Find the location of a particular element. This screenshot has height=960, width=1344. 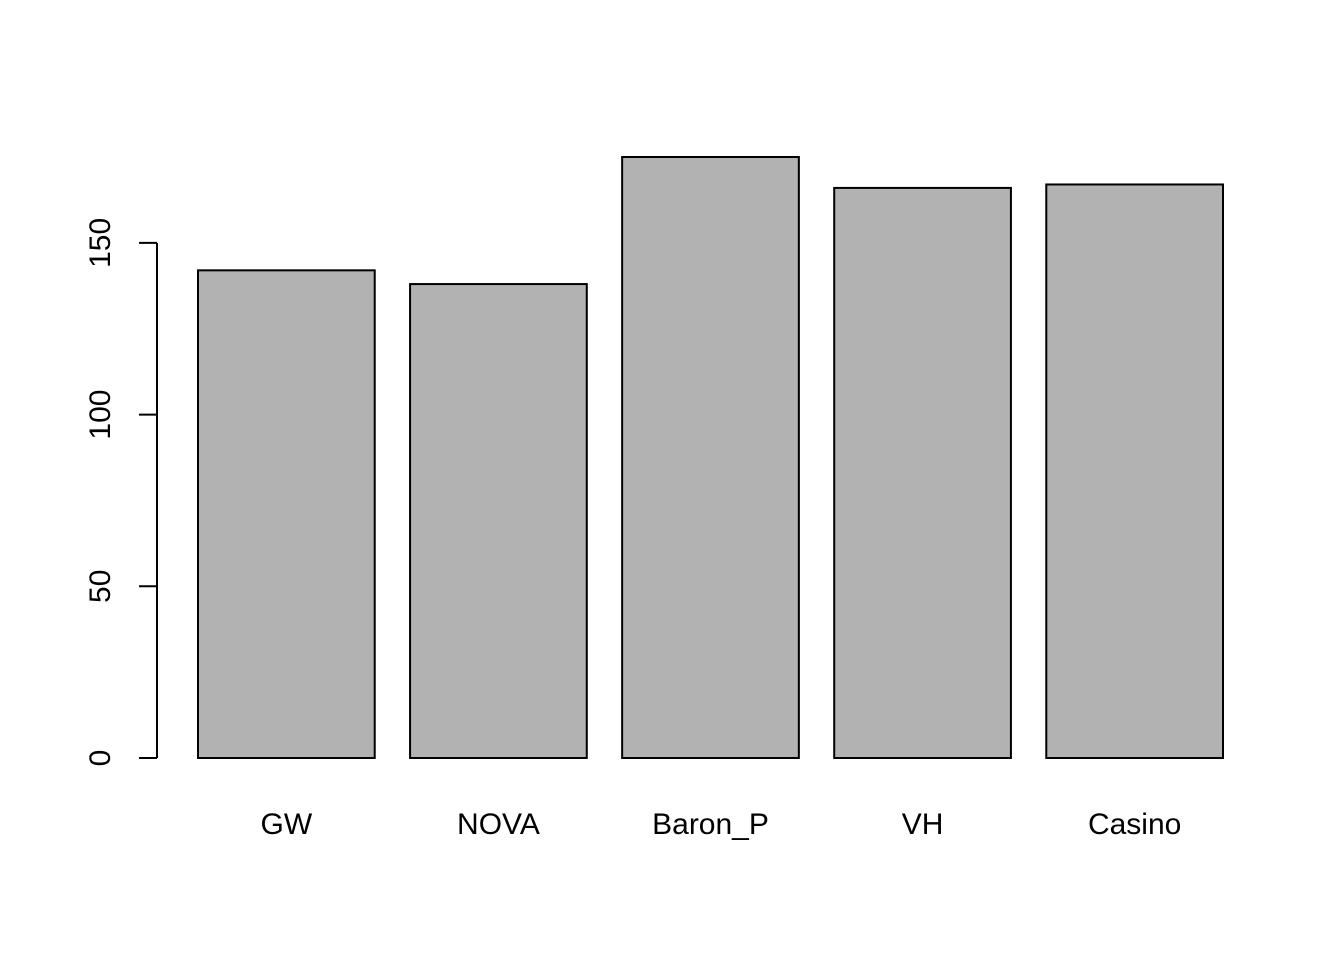

y-tick-label-150: 150 is located at coordinates (100, 243).